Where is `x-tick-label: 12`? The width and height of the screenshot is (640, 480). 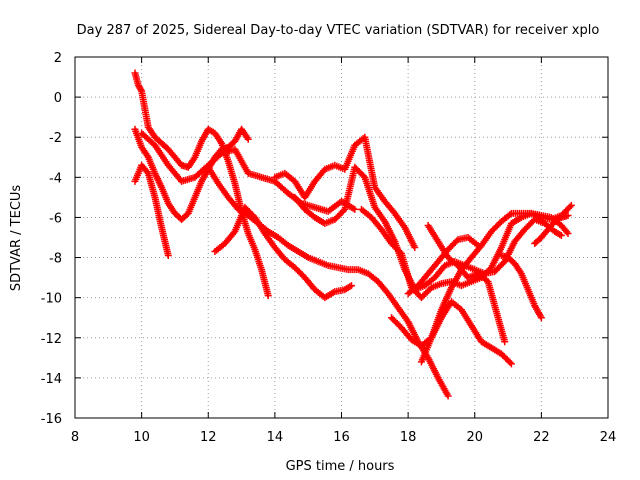
x-tick-label: 12 is located at coordinates (208, 437).